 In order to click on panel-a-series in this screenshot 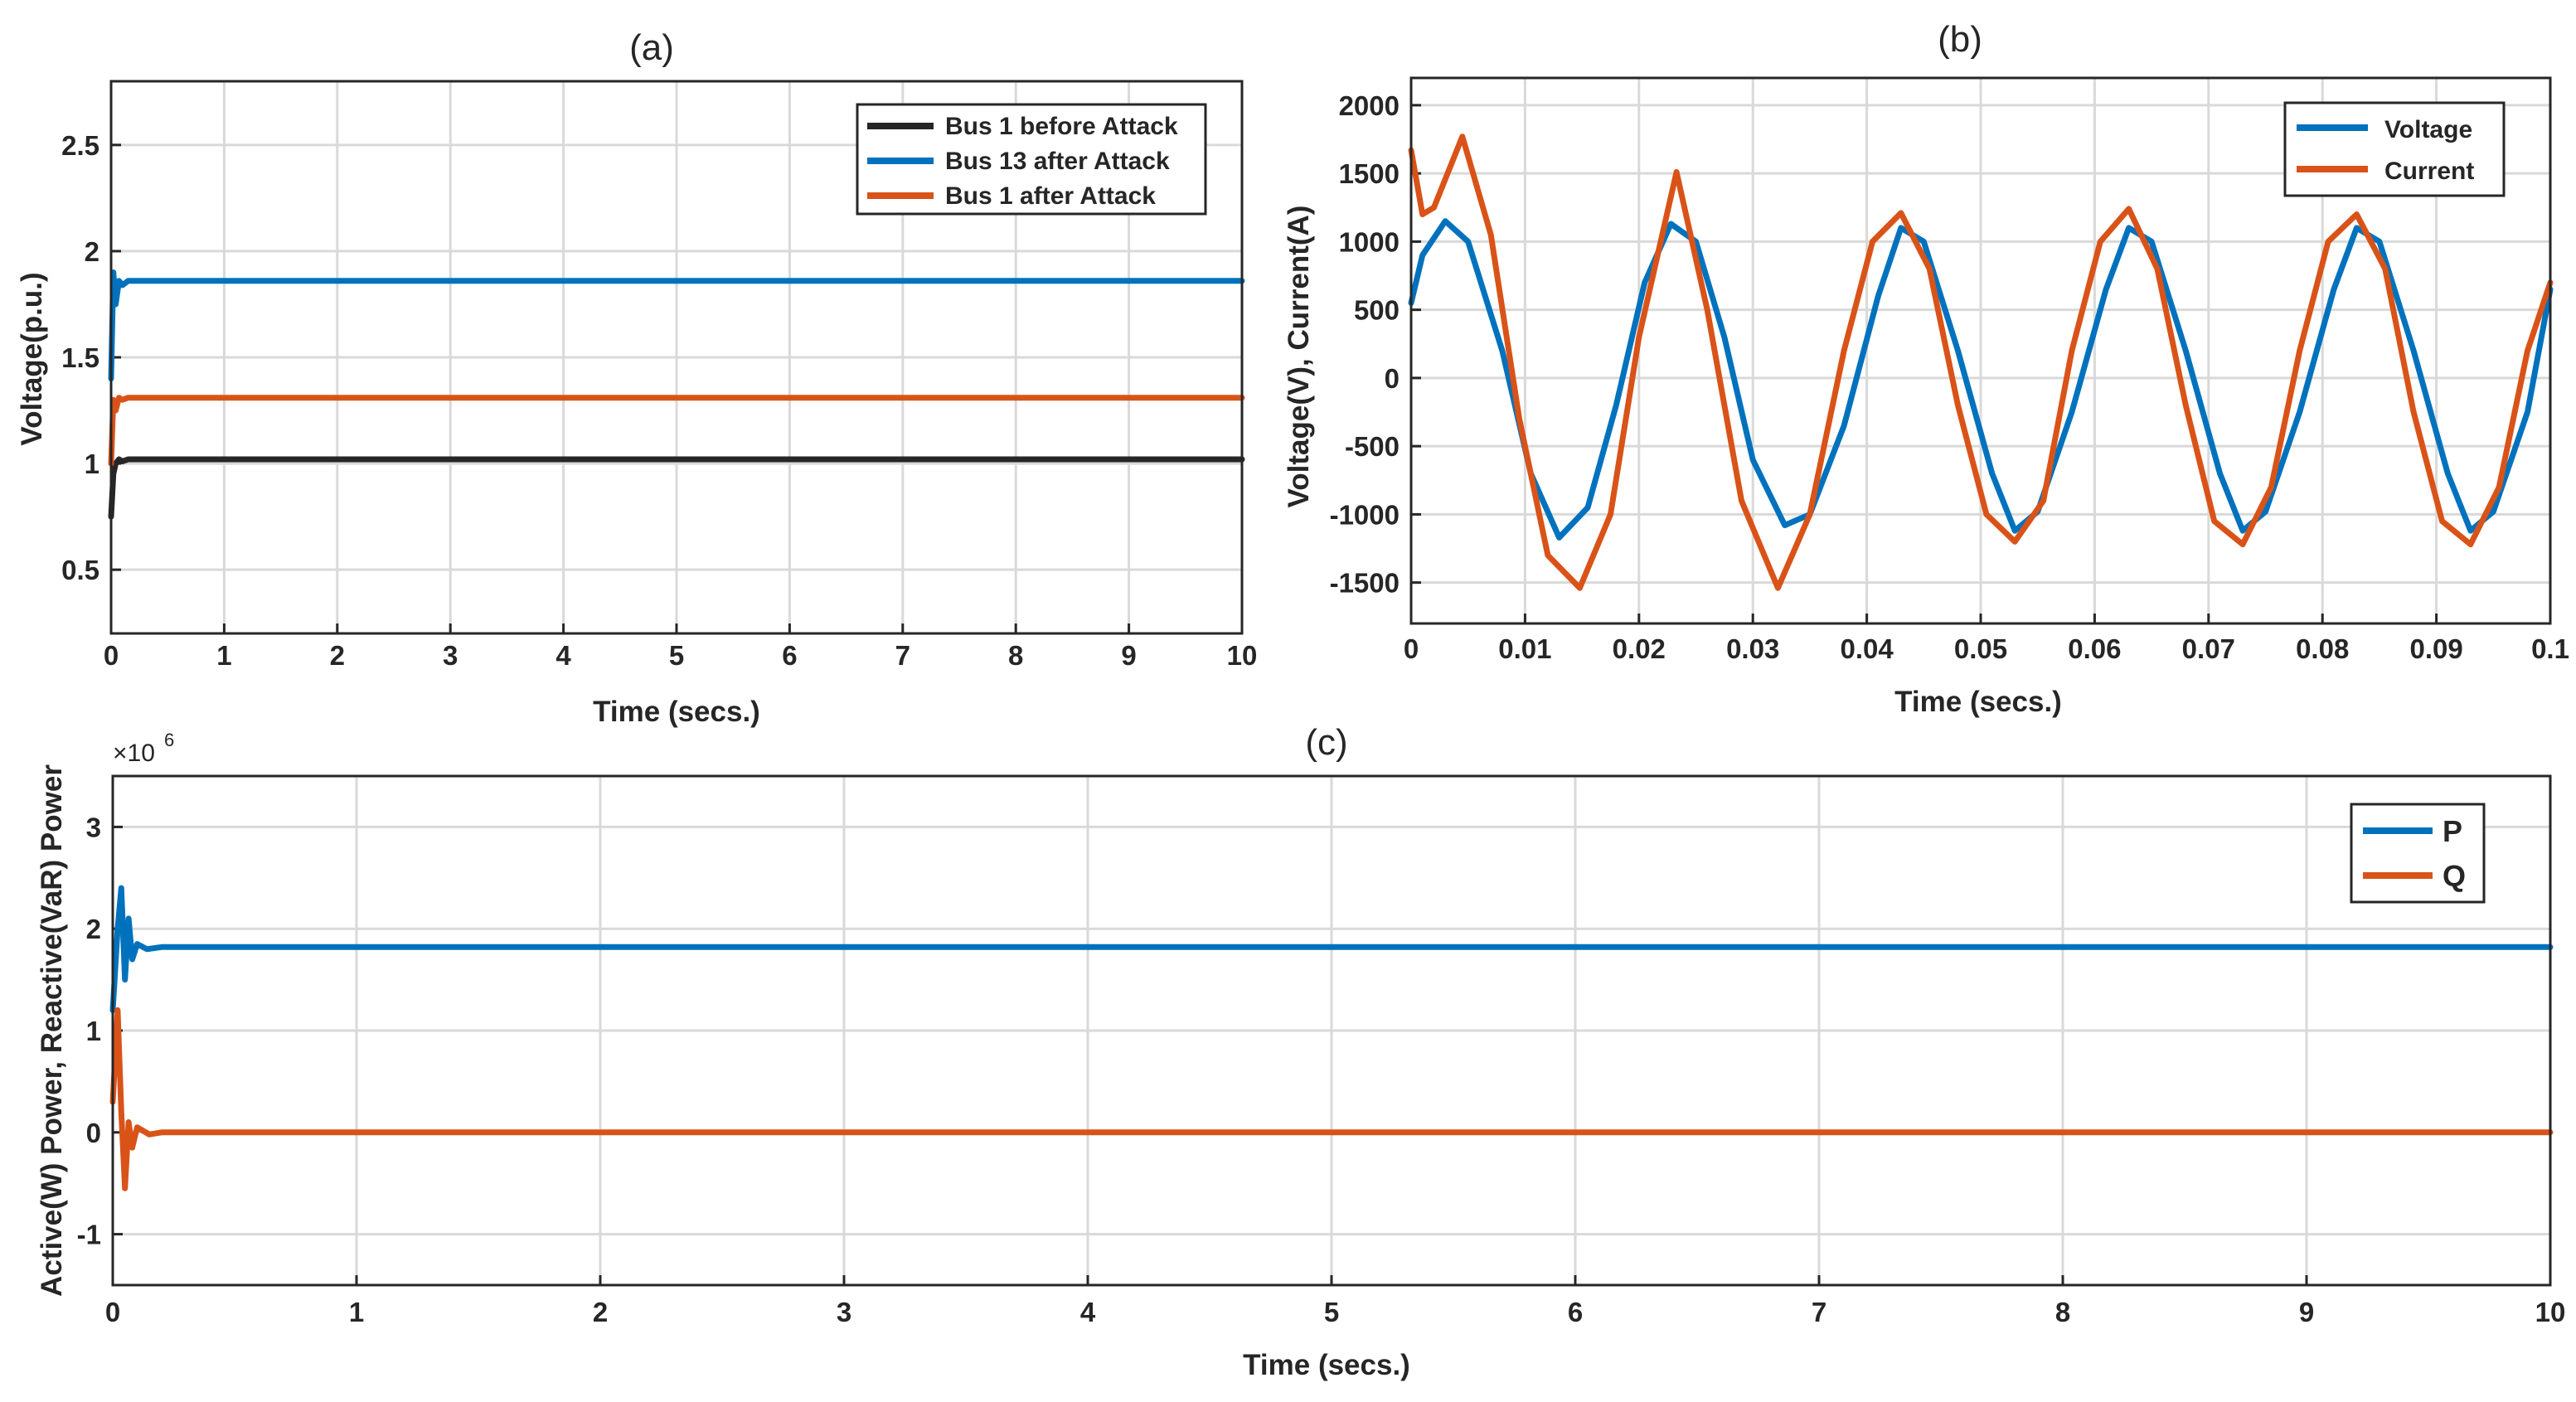, I will do `click(676, 395)`.